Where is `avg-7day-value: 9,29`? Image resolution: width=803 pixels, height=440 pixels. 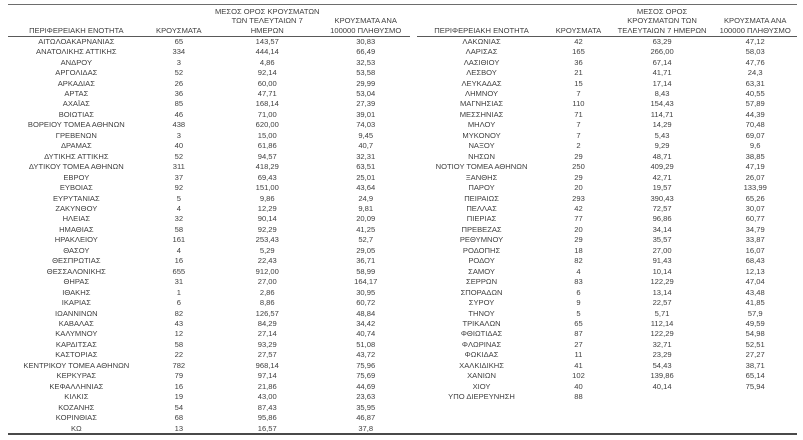 avg-7day-value: 9,29 is located at coordinates (662, 146).